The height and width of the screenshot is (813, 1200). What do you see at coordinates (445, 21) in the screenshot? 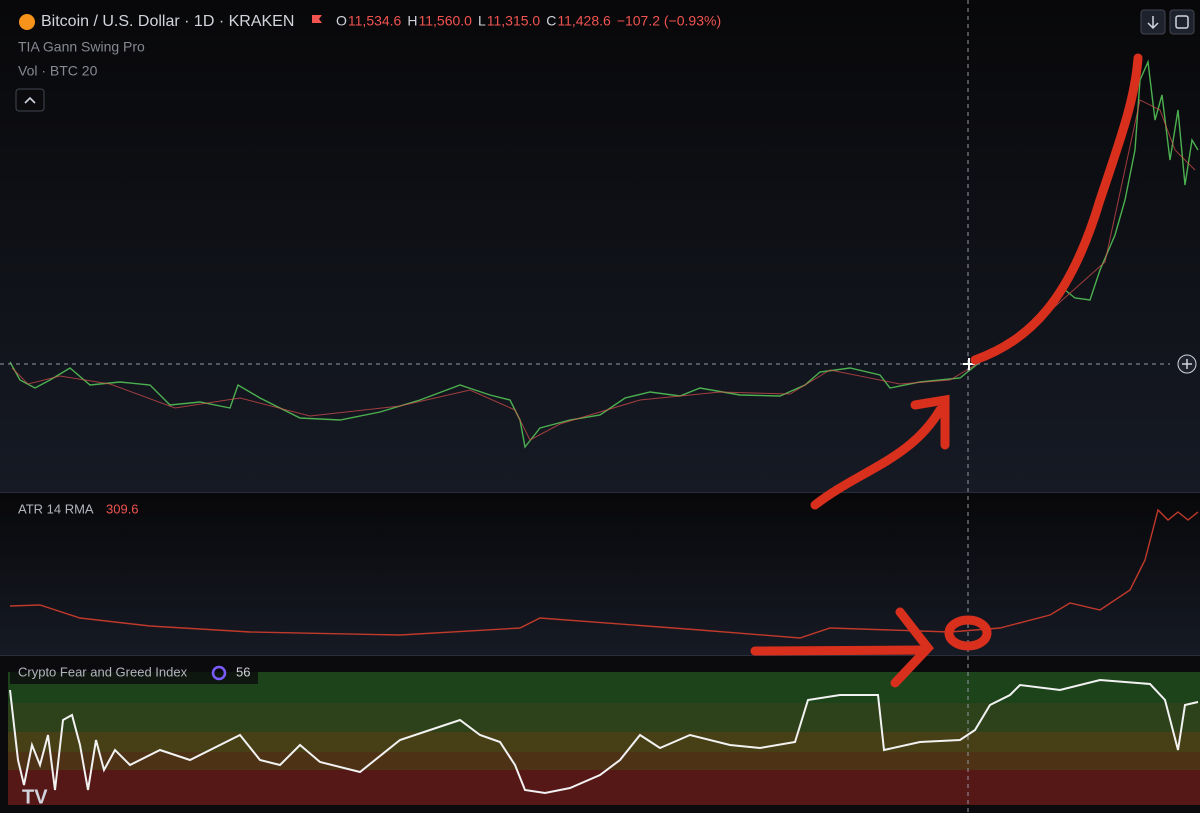
I see `ohlc-value: 11,560.0` at bounding box center [445, 21].